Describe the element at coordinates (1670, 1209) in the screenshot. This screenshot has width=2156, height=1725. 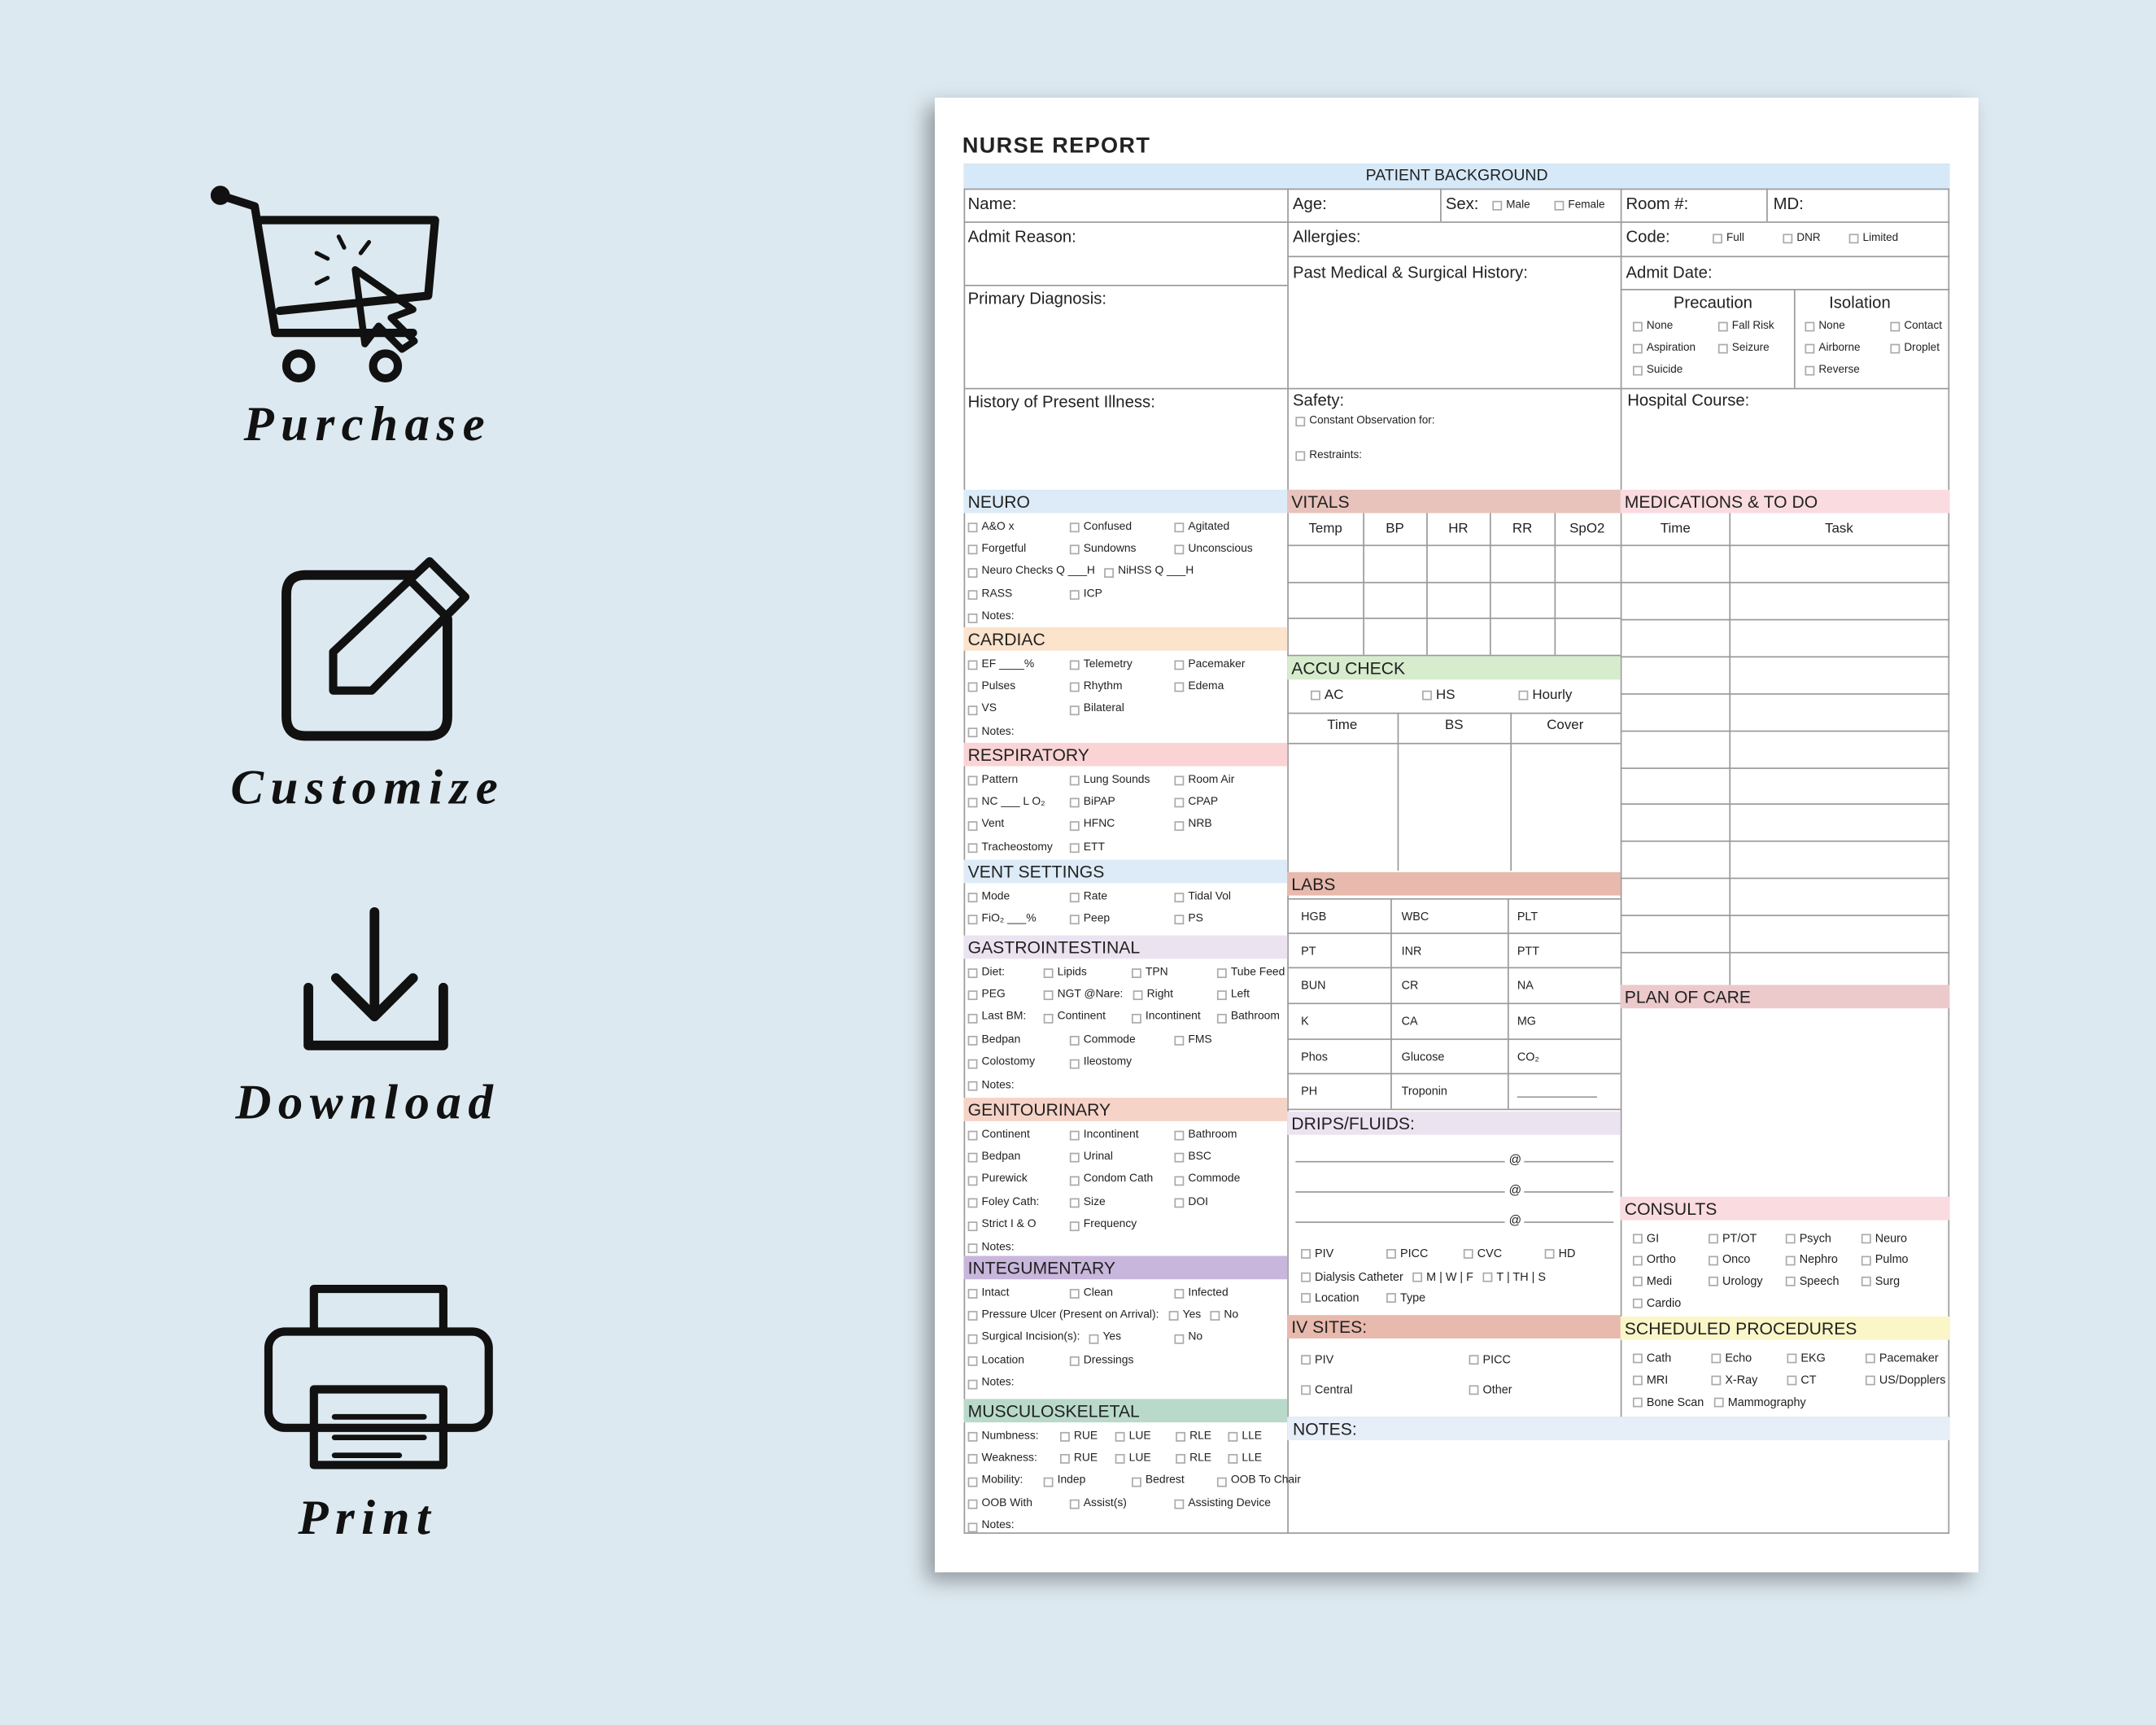
I see `text: CONSULTS` at that location.